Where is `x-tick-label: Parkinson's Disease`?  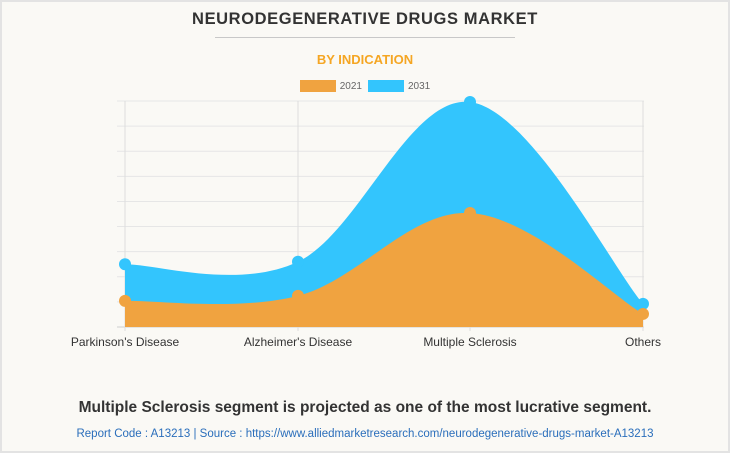 x-tick-label: Parkinson's Disease is located at coordinates (125, 342).